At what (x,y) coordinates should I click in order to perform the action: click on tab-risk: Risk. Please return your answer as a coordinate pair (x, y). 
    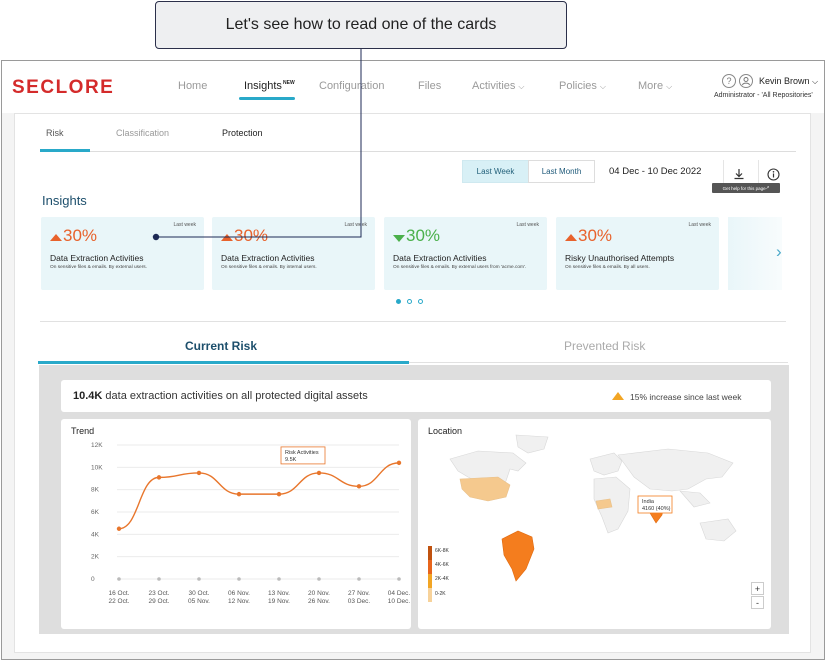
    Looking at the image, I should click on (55, 133).